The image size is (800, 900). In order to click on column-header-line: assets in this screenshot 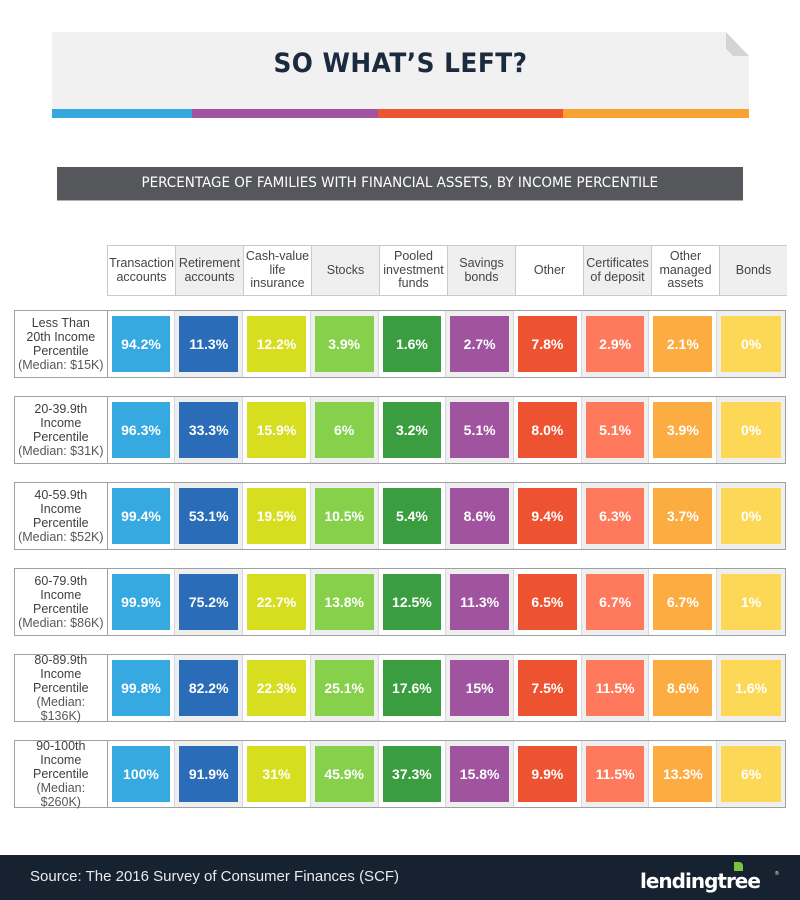, I will do `click(685, 283)`.